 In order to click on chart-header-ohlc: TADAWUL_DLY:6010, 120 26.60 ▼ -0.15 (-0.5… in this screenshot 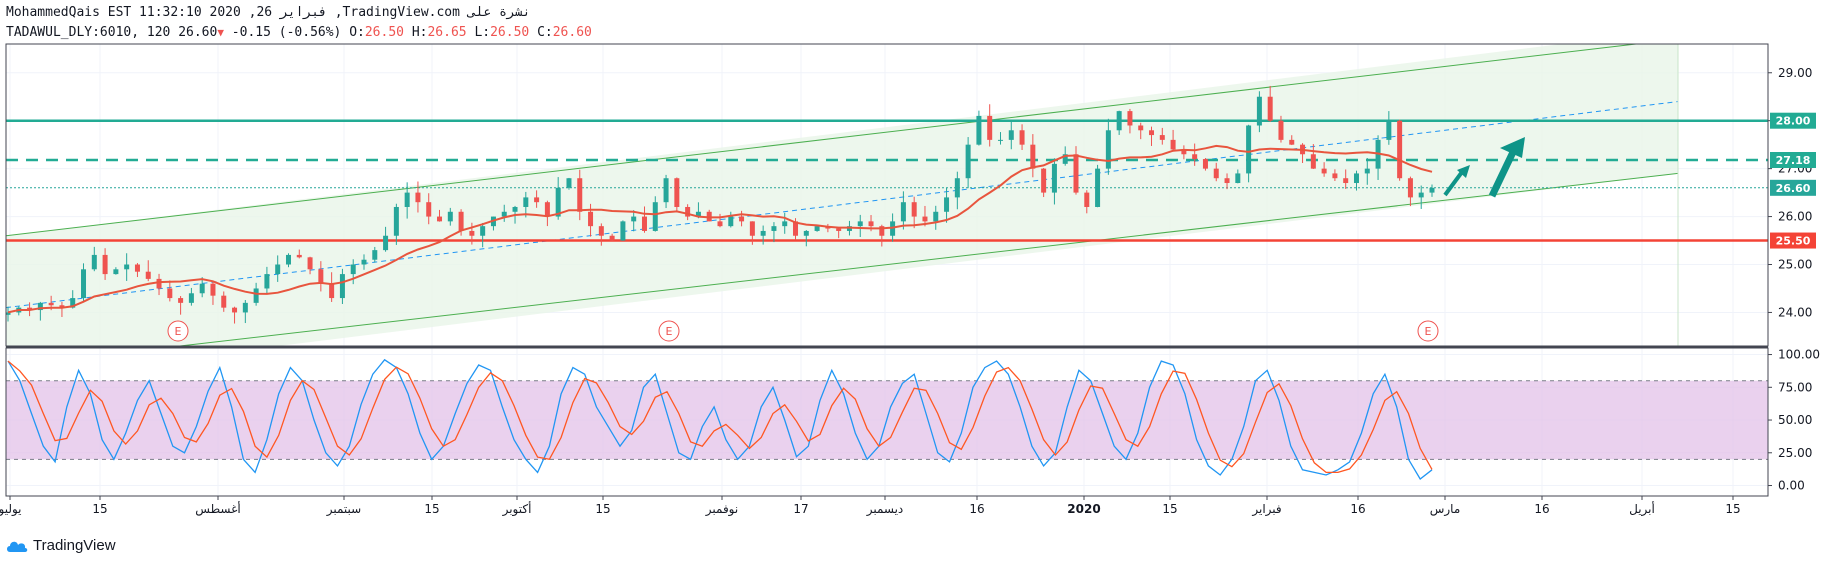, I will do `click(299, 32)`.